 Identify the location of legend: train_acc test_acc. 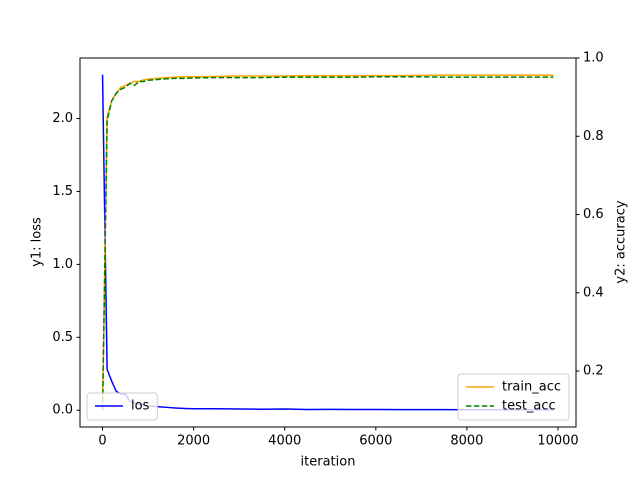
(513, 397).